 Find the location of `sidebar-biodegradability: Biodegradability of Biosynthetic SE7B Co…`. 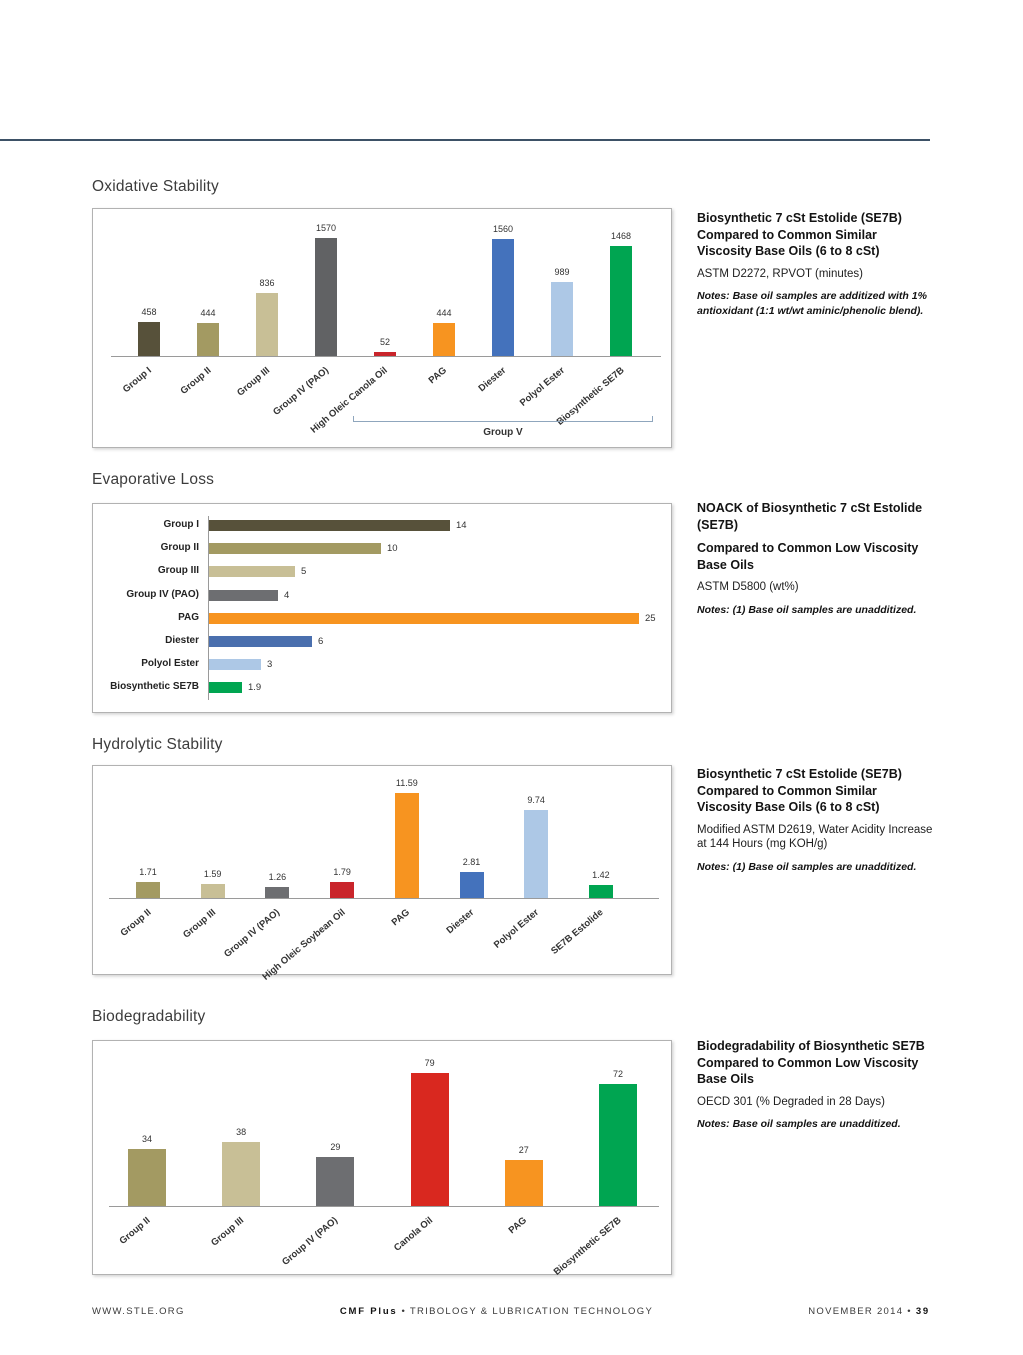

sidebar-biodegradability: Biodegradability of Biosynthetic SE7B Co… is located at coordinates (816, 1085).